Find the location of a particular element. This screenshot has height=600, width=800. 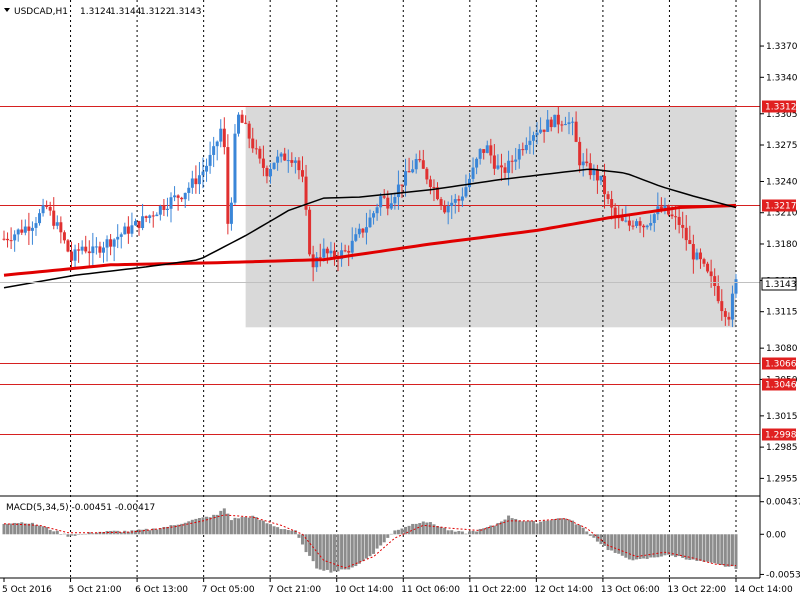

current-price-label: 1.3143 is located at coordinates (781, 285).